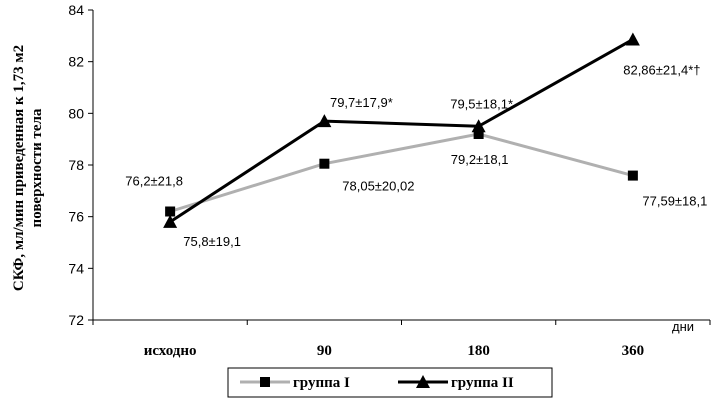 The width and height of the screenshot is (719, 406). I want to click on data-label-group-1: 77,59±18,1, so click(674, 201).